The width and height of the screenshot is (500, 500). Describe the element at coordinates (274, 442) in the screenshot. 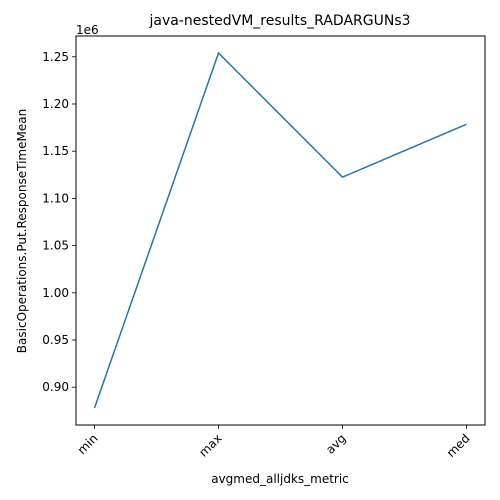

I see `x-ticks: min max avg med` at that location.